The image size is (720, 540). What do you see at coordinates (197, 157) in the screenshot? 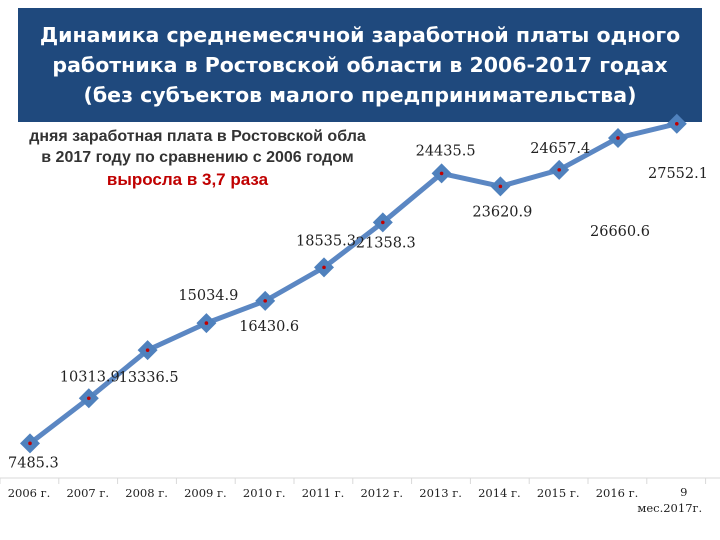
I see `note-line-2: в 2017 году по сравнению с 2006 годом` at bounding box center [197, 157].